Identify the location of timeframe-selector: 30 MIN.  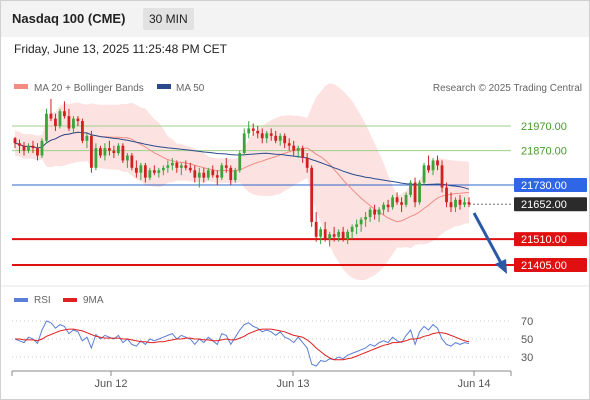
(168, 19).